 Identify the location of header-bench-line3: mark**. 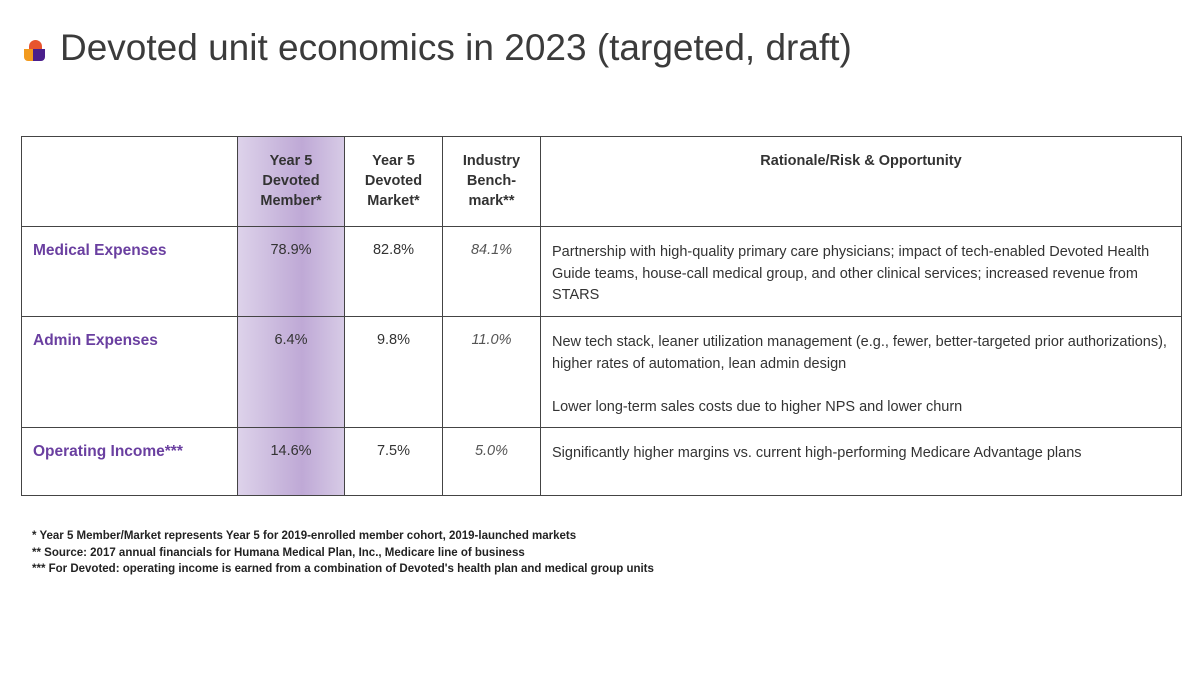
(491, 201).